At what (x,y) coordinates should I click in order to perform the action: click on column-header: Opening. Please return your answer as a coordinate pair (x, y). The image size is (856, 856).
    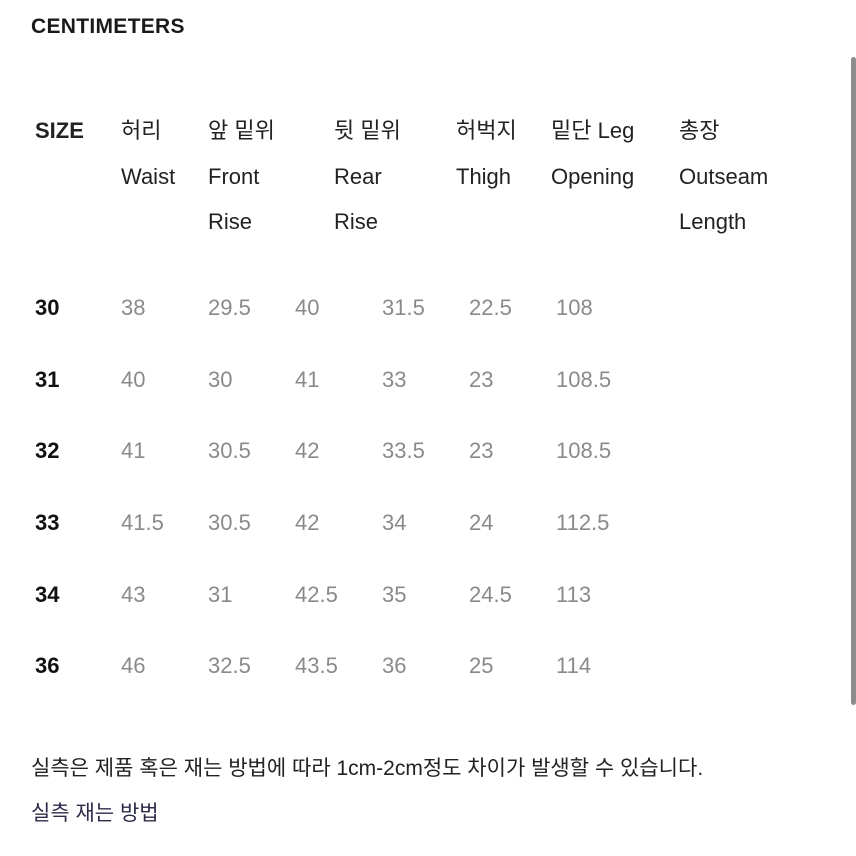
    Looking at the image, I should click on (593, 176).